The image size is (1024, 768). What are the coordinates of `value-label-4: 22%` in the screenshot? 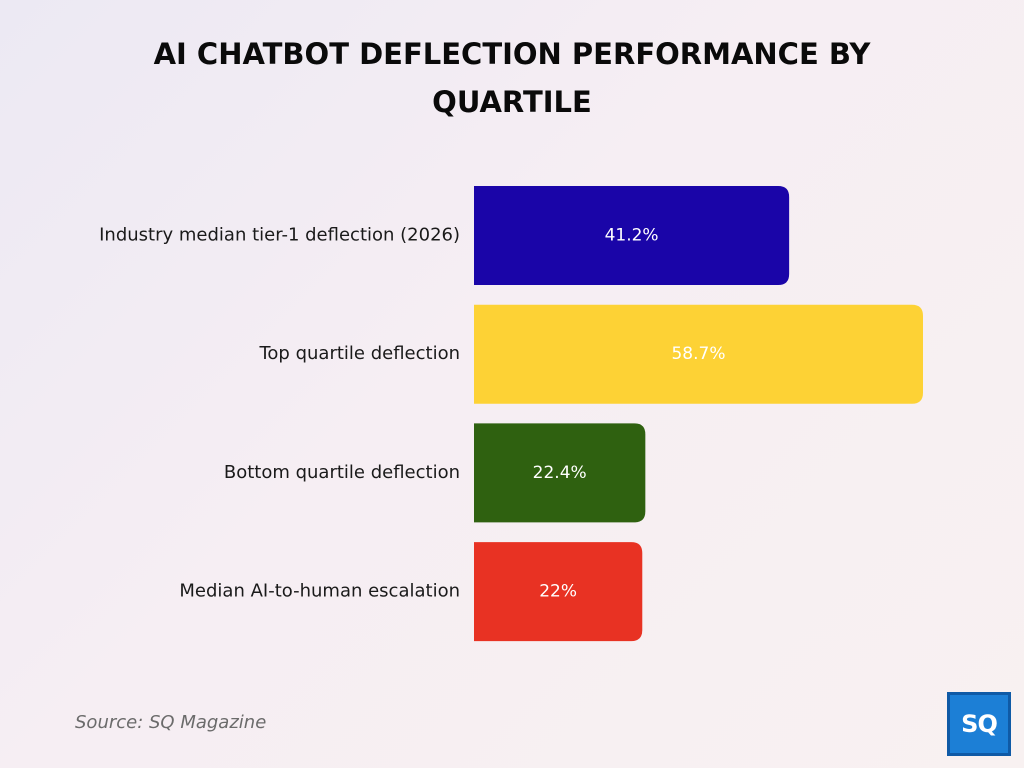 It's located at (558, 592).